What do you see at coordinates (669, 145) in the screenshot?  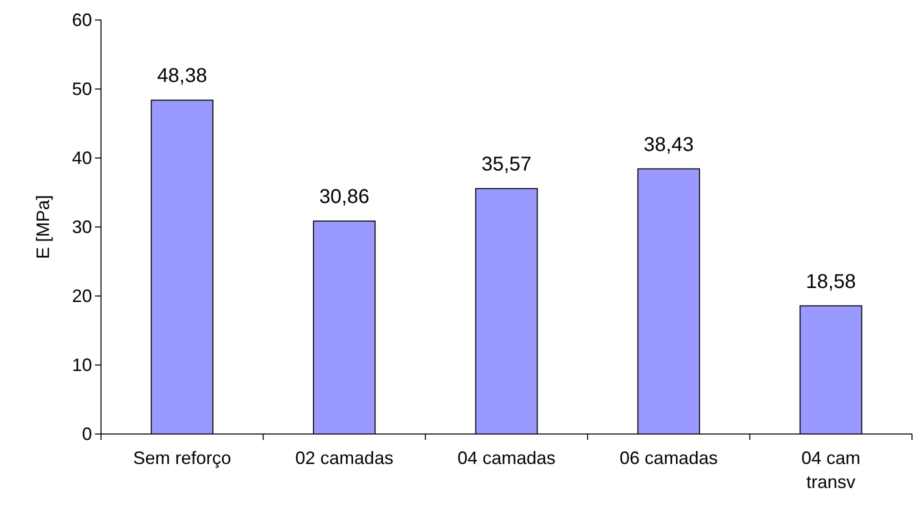 I see `data-label: 38,43` at bounding box center [669, 145].